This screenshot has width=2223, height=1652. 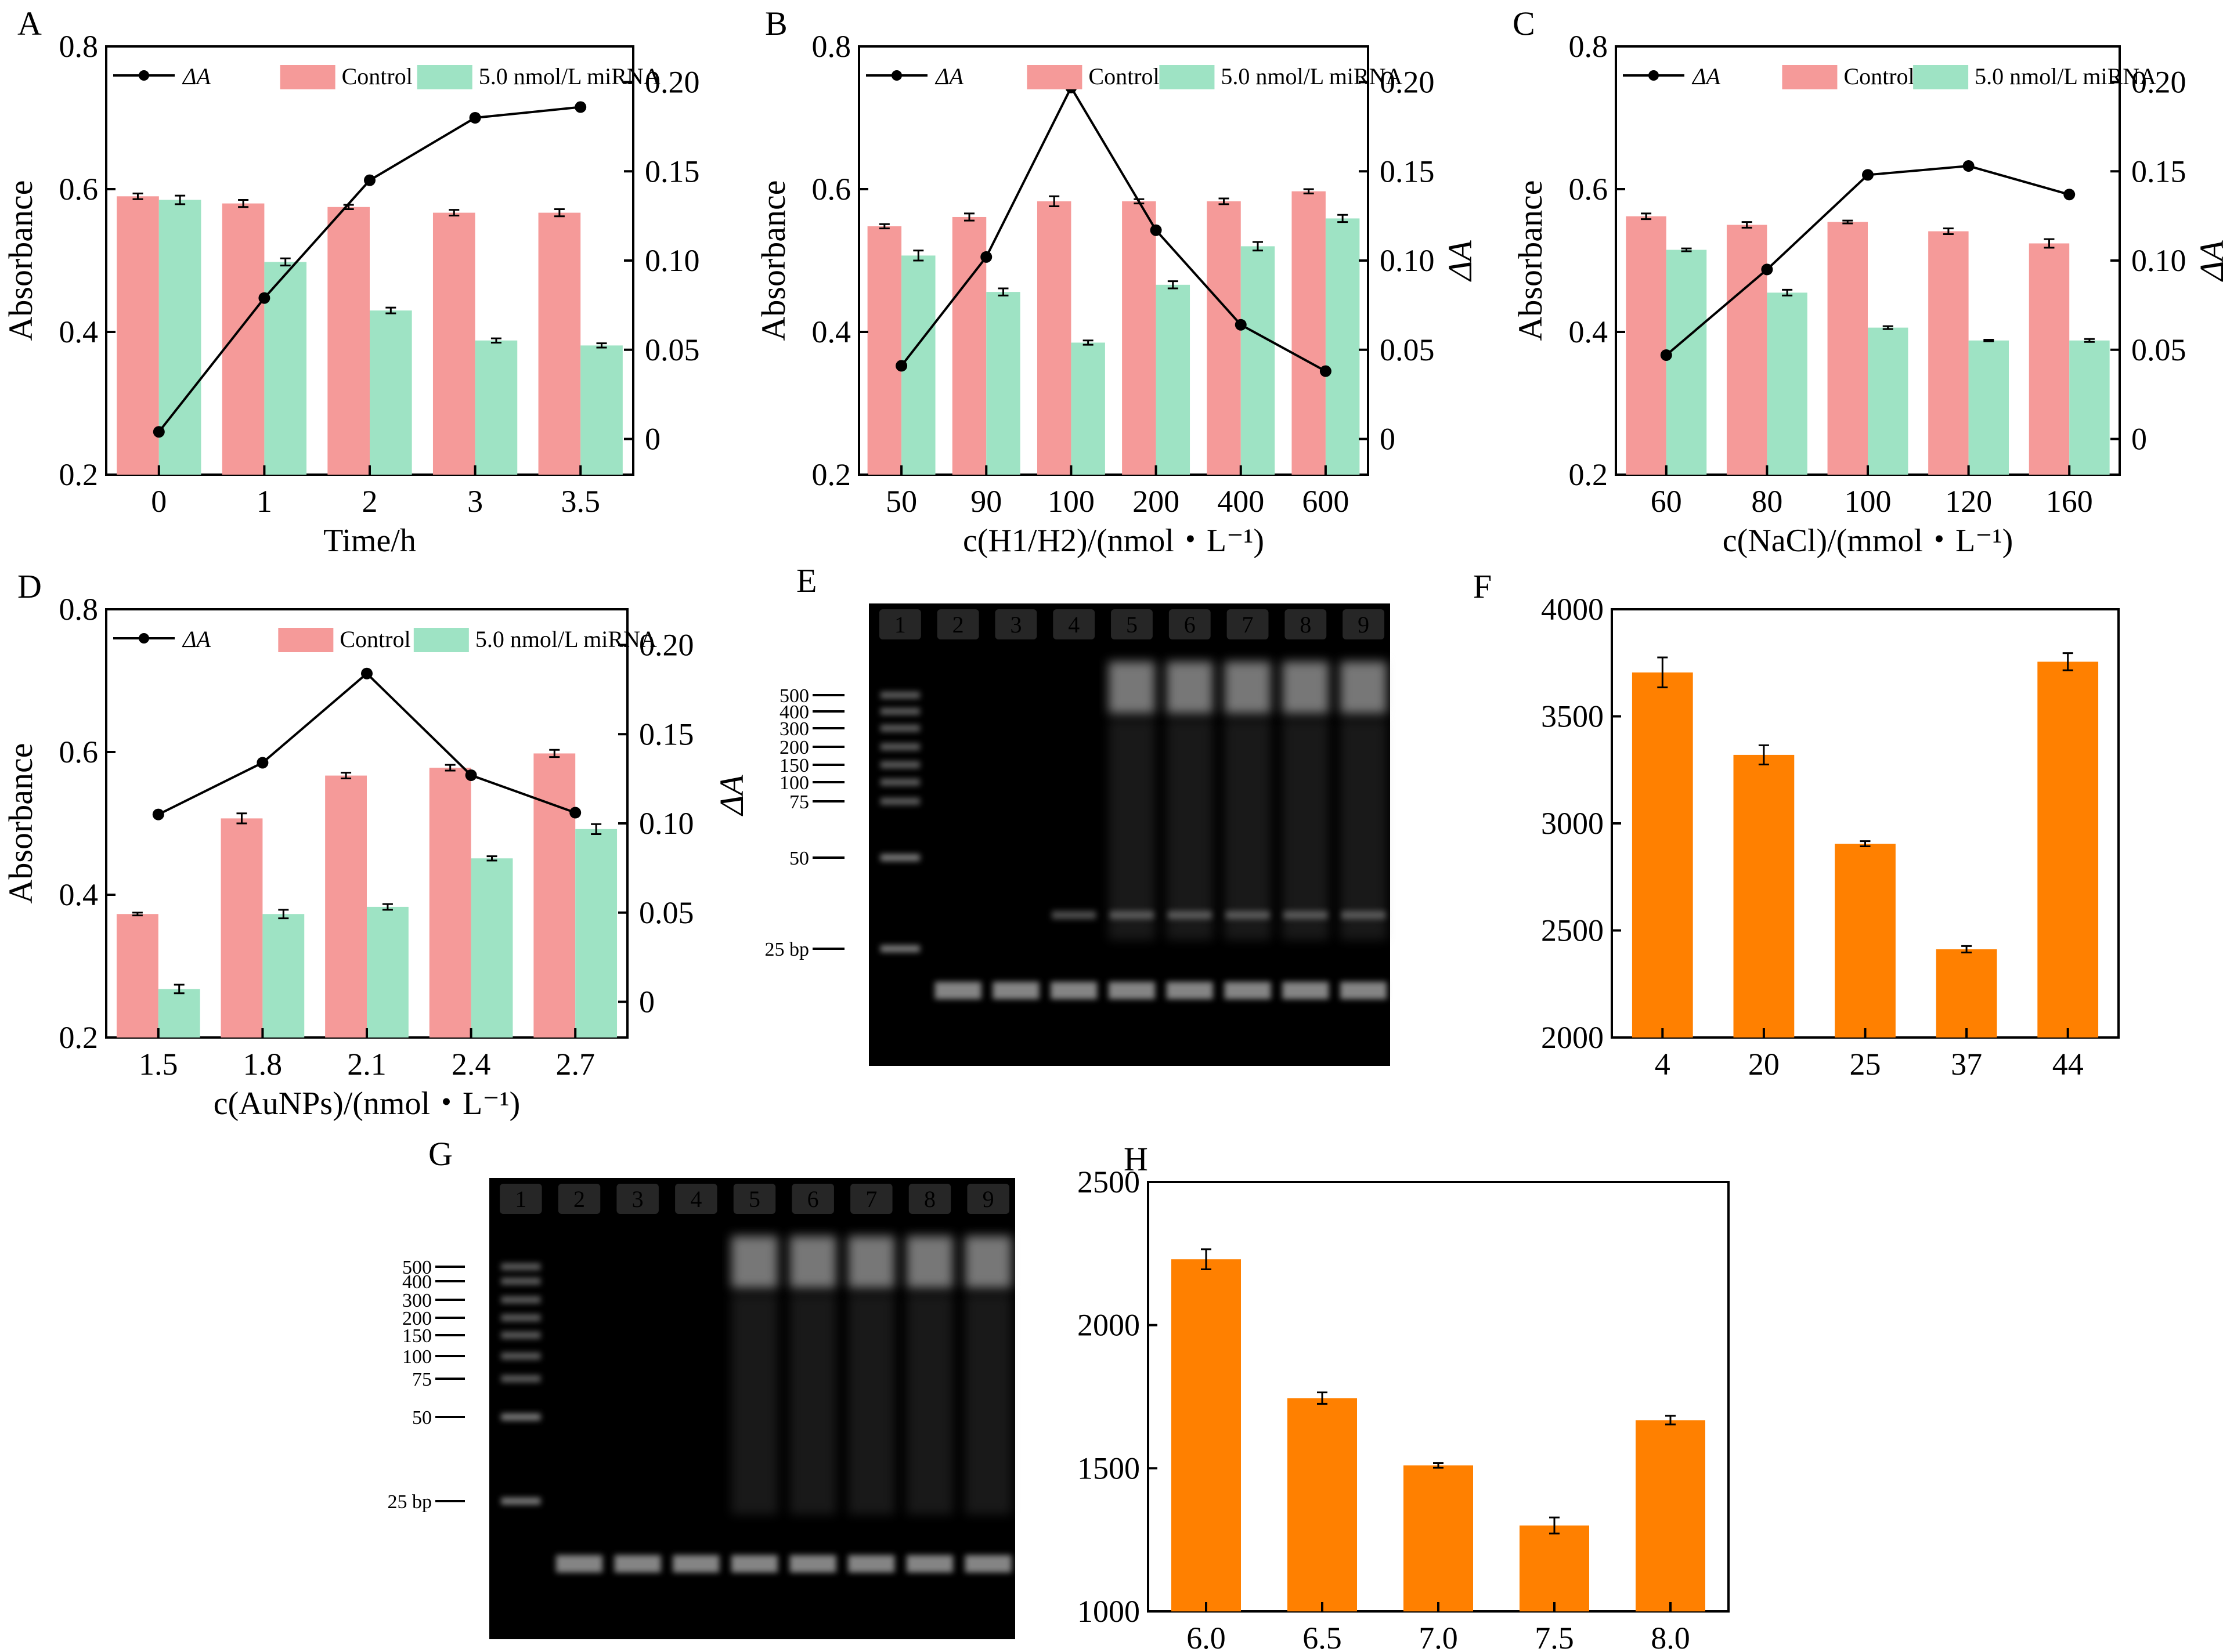 I want to click on y-tick-label: 0.2, so click(x=832, y=474).